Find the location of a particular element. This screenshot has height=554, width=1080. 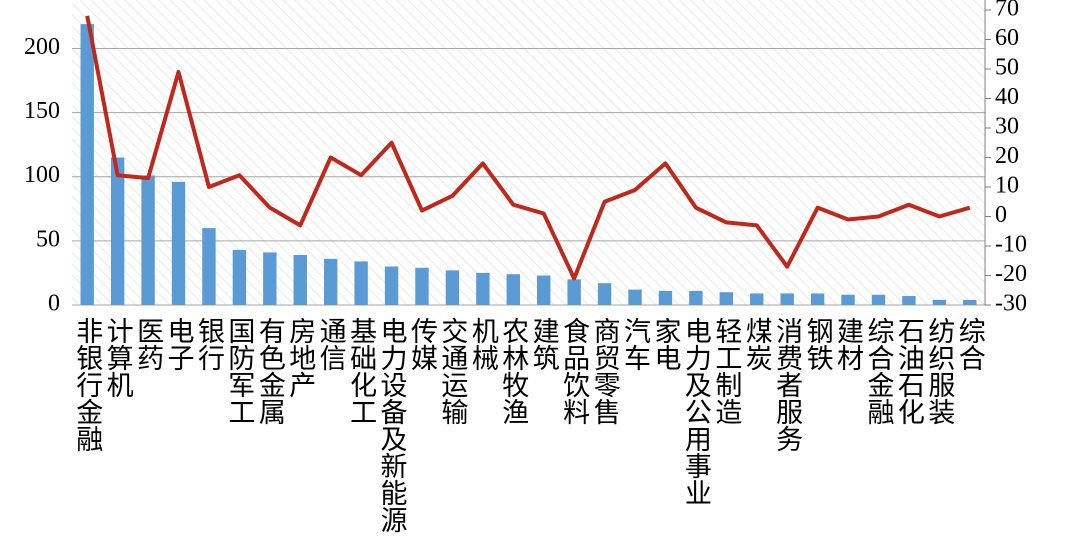

x-tick-label: 传媒 is located at coordinates (422, 344).